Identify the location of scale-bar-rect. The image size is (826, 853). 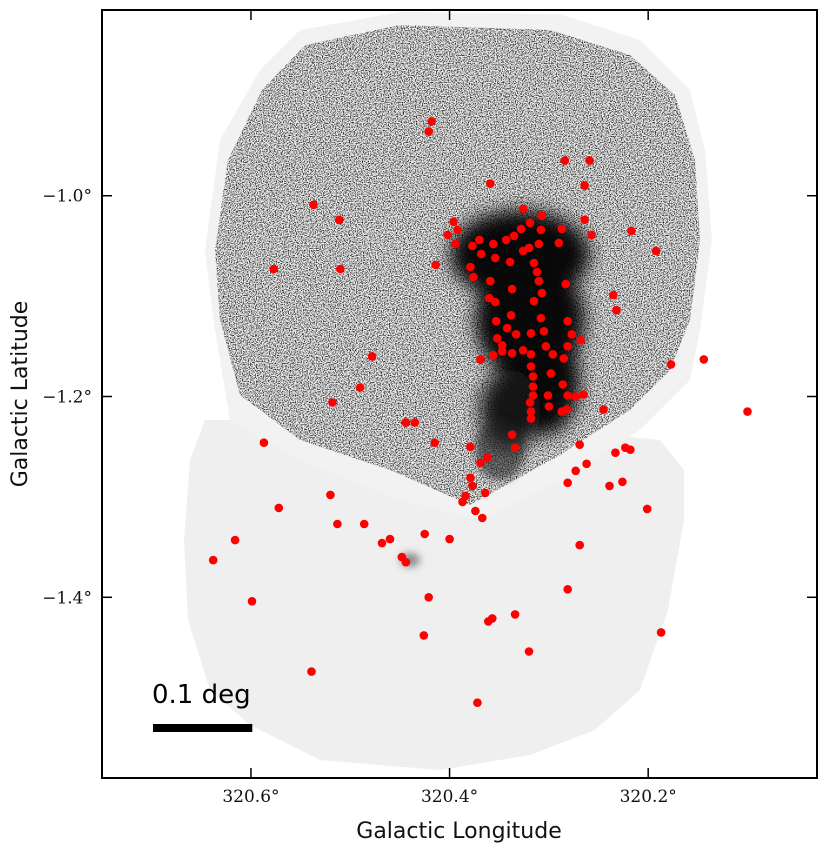
(203, 728).